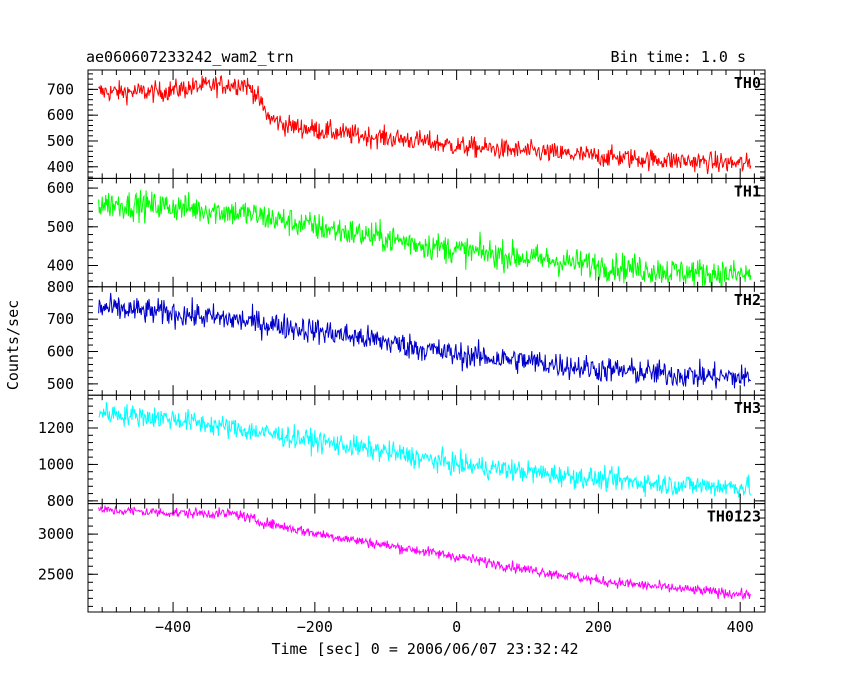 The height and width of the screenshot is (680, 850). What do you see at coordinates (56, 428) in the screenshot?
I see `y-tick-label: 1200` at bounding box center [56, 428].